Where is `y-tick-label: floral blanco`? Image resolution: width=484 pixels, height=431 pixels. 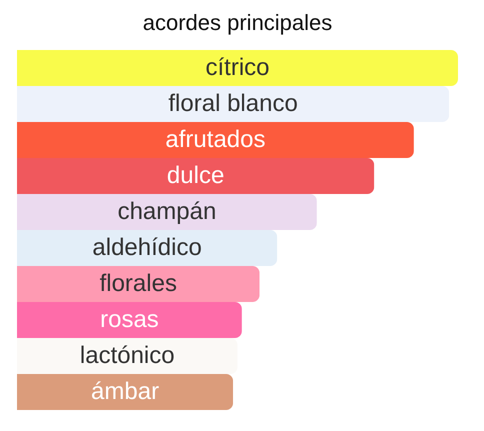
y-tick-label: floral blanco is located at coordinates (233, 103).